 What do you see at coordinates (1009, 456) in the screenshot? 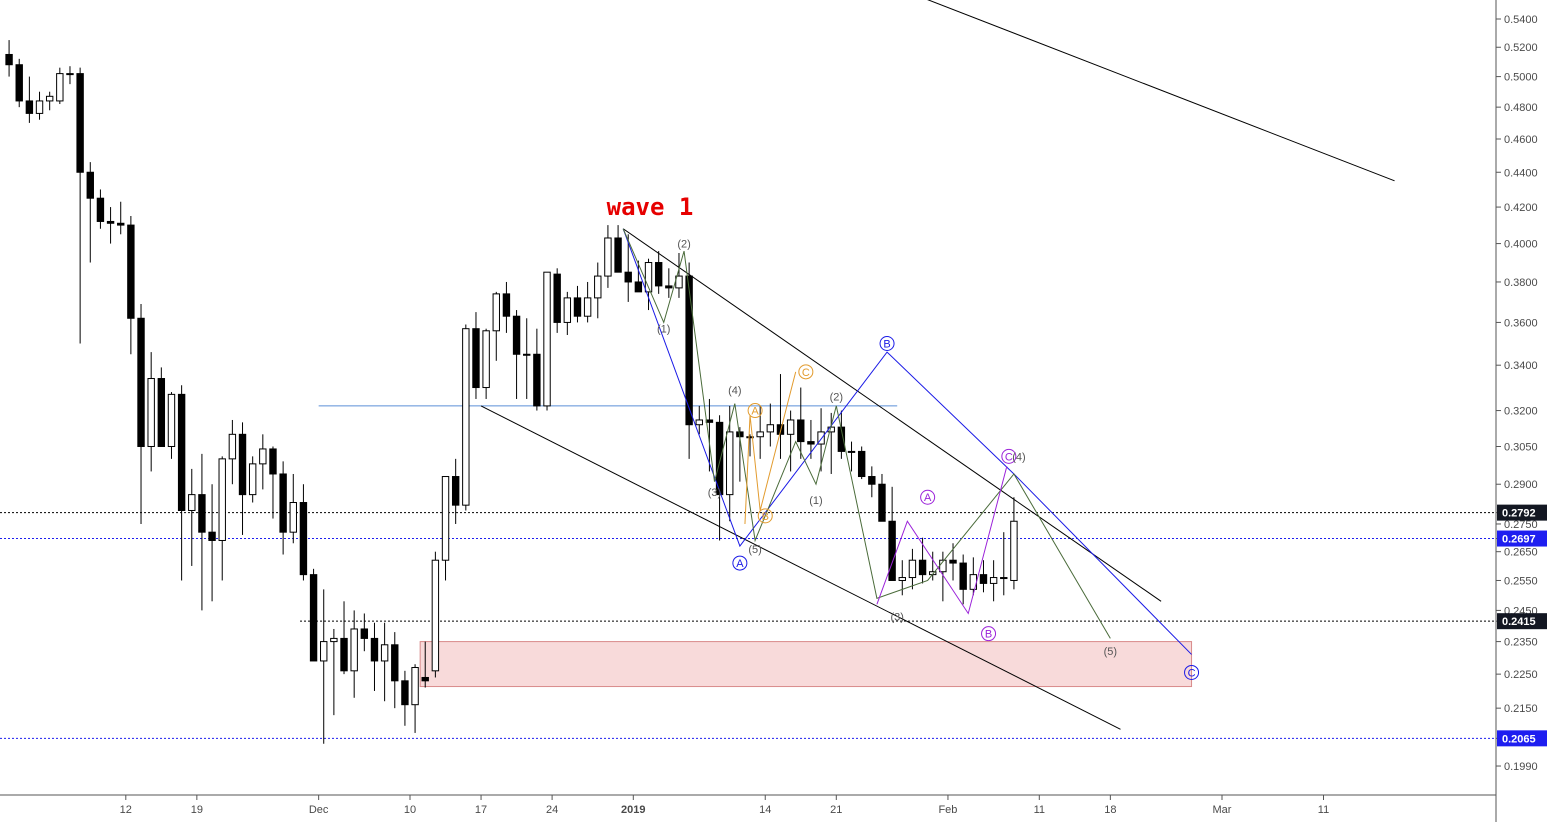
I see `wave-label-circle` at bounding box center [1009, 456].